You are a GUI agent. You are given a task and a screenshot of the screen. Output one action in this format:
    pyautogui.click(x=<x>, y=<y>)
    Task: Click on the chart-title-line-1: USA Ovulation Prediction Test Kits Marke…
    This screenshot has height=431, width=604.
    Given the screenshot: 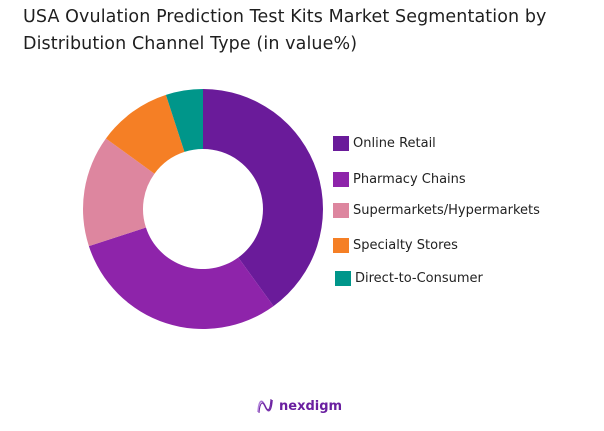 What is the action you would take?
    pyautogui.click(x=285, y=17)
    